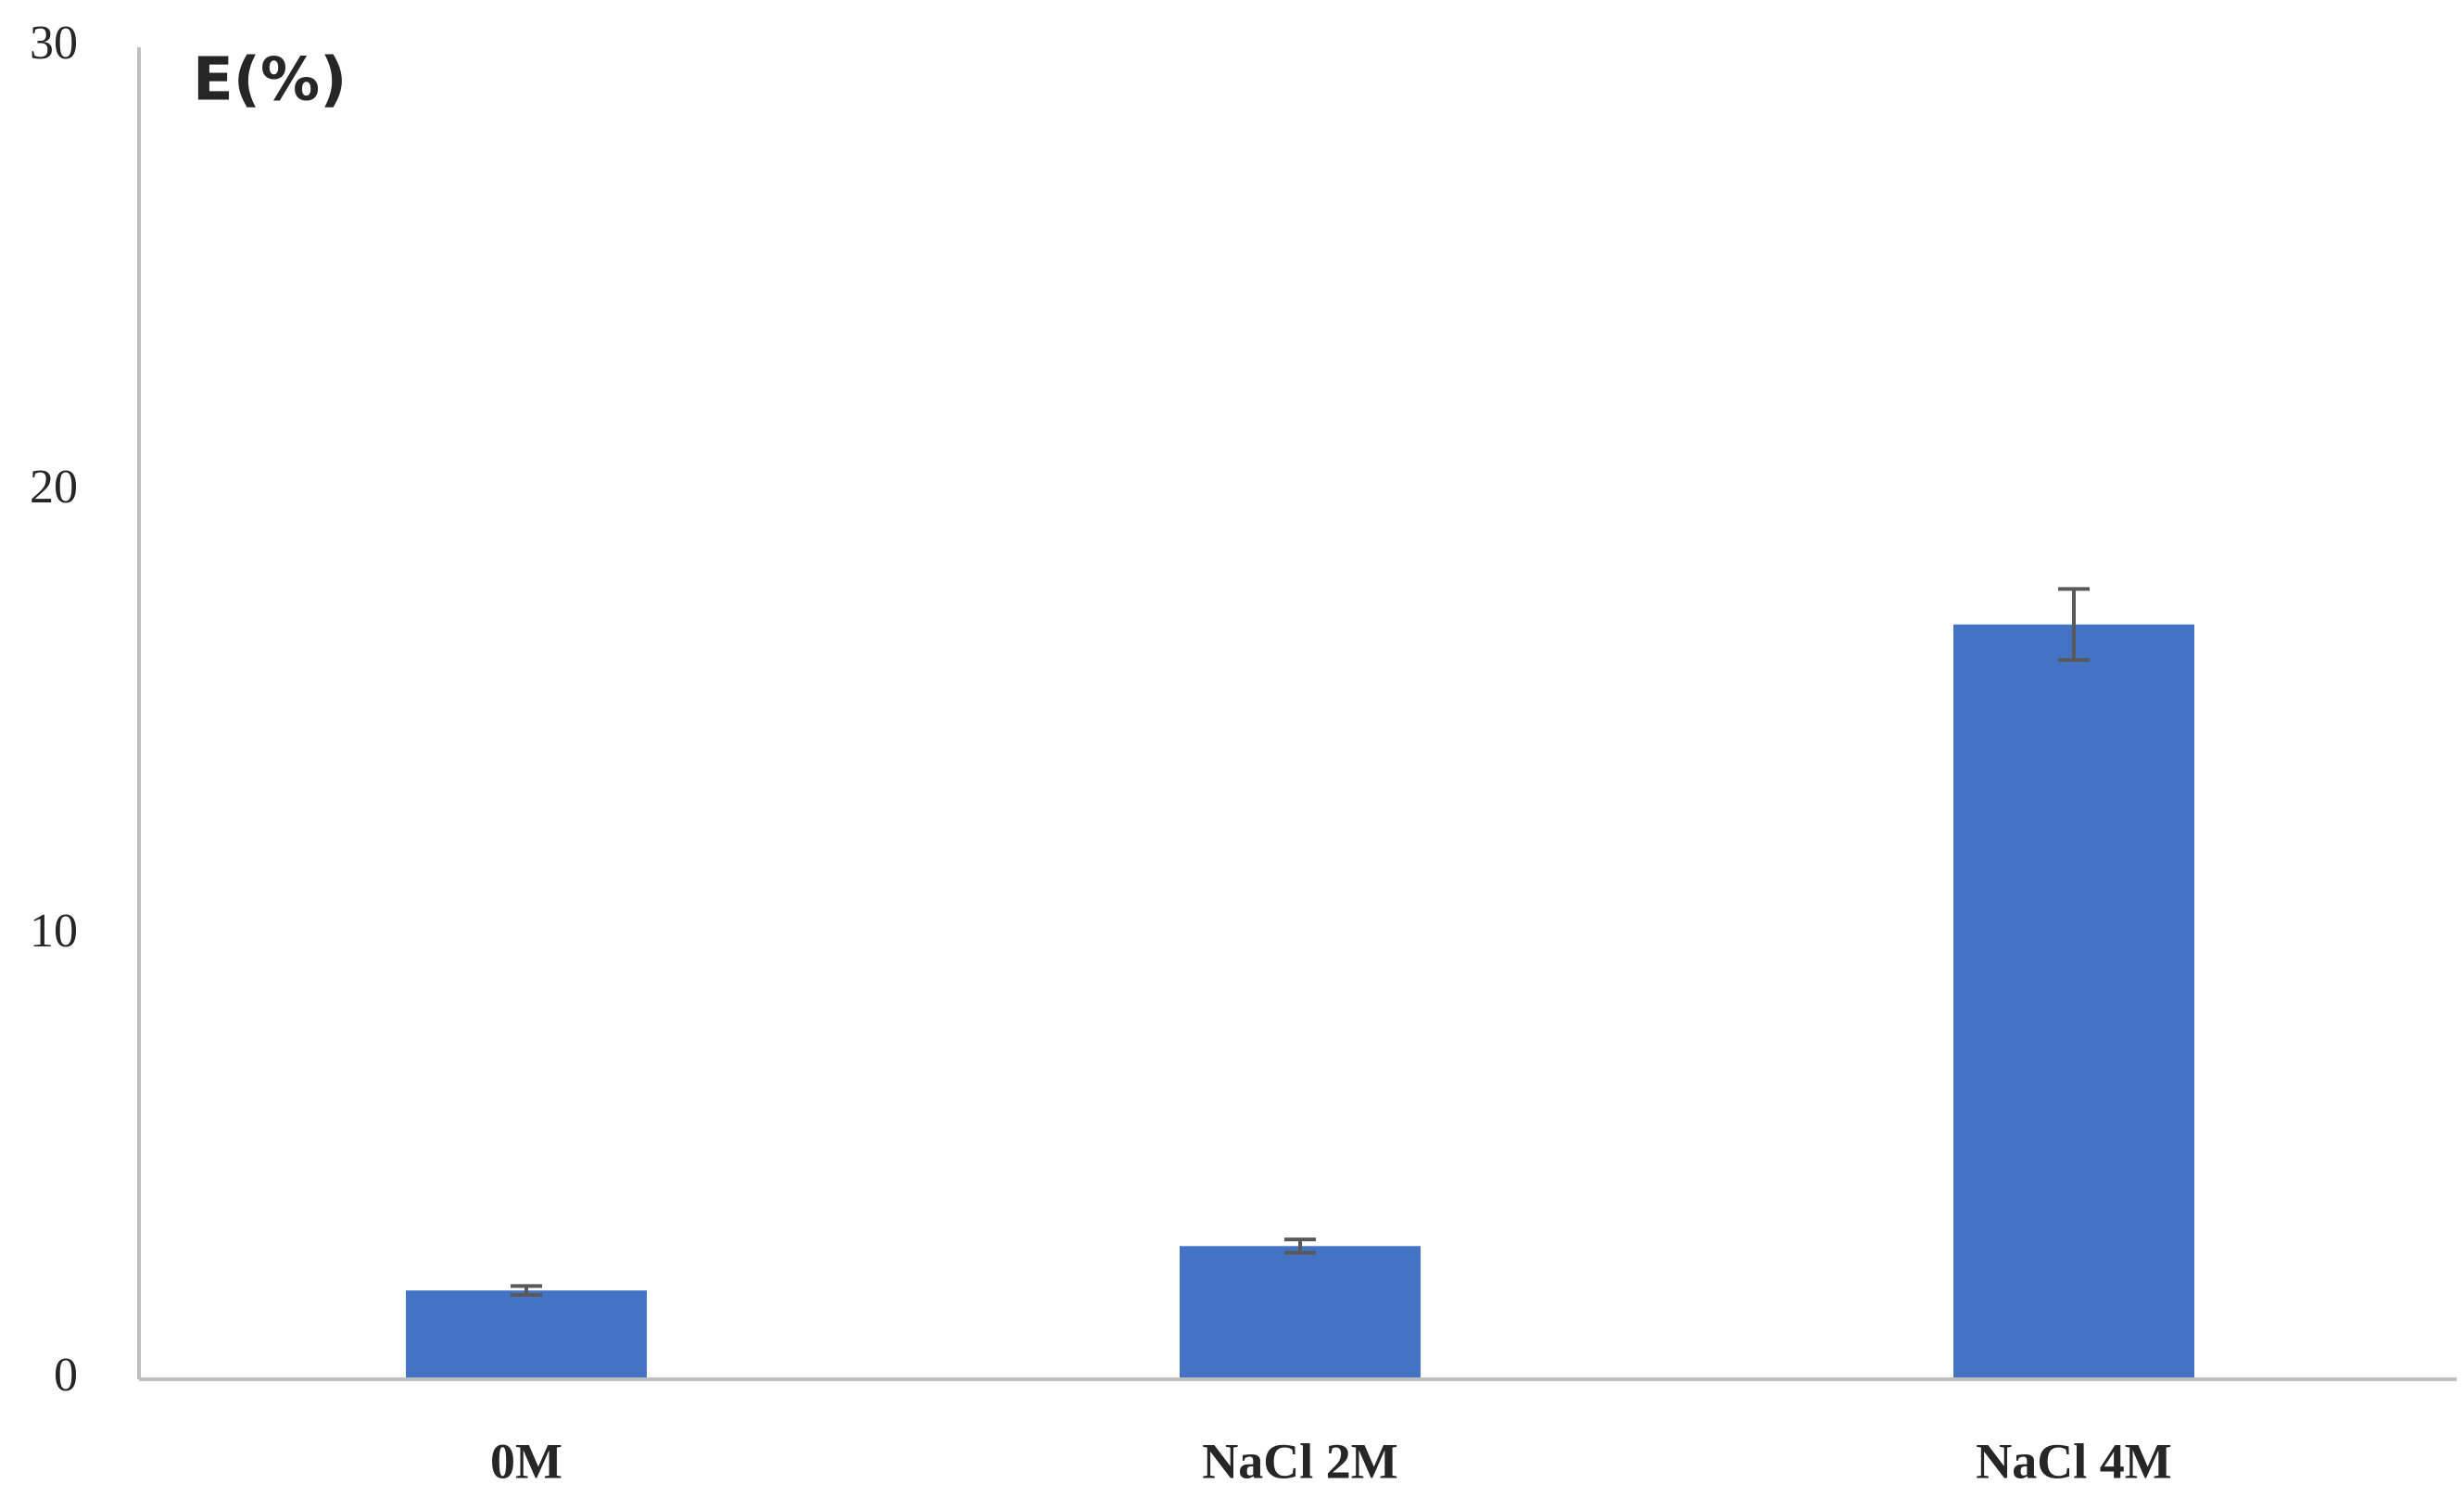  I want to click on x-tick-label: NaCl 4M, so click(2074, 1461).